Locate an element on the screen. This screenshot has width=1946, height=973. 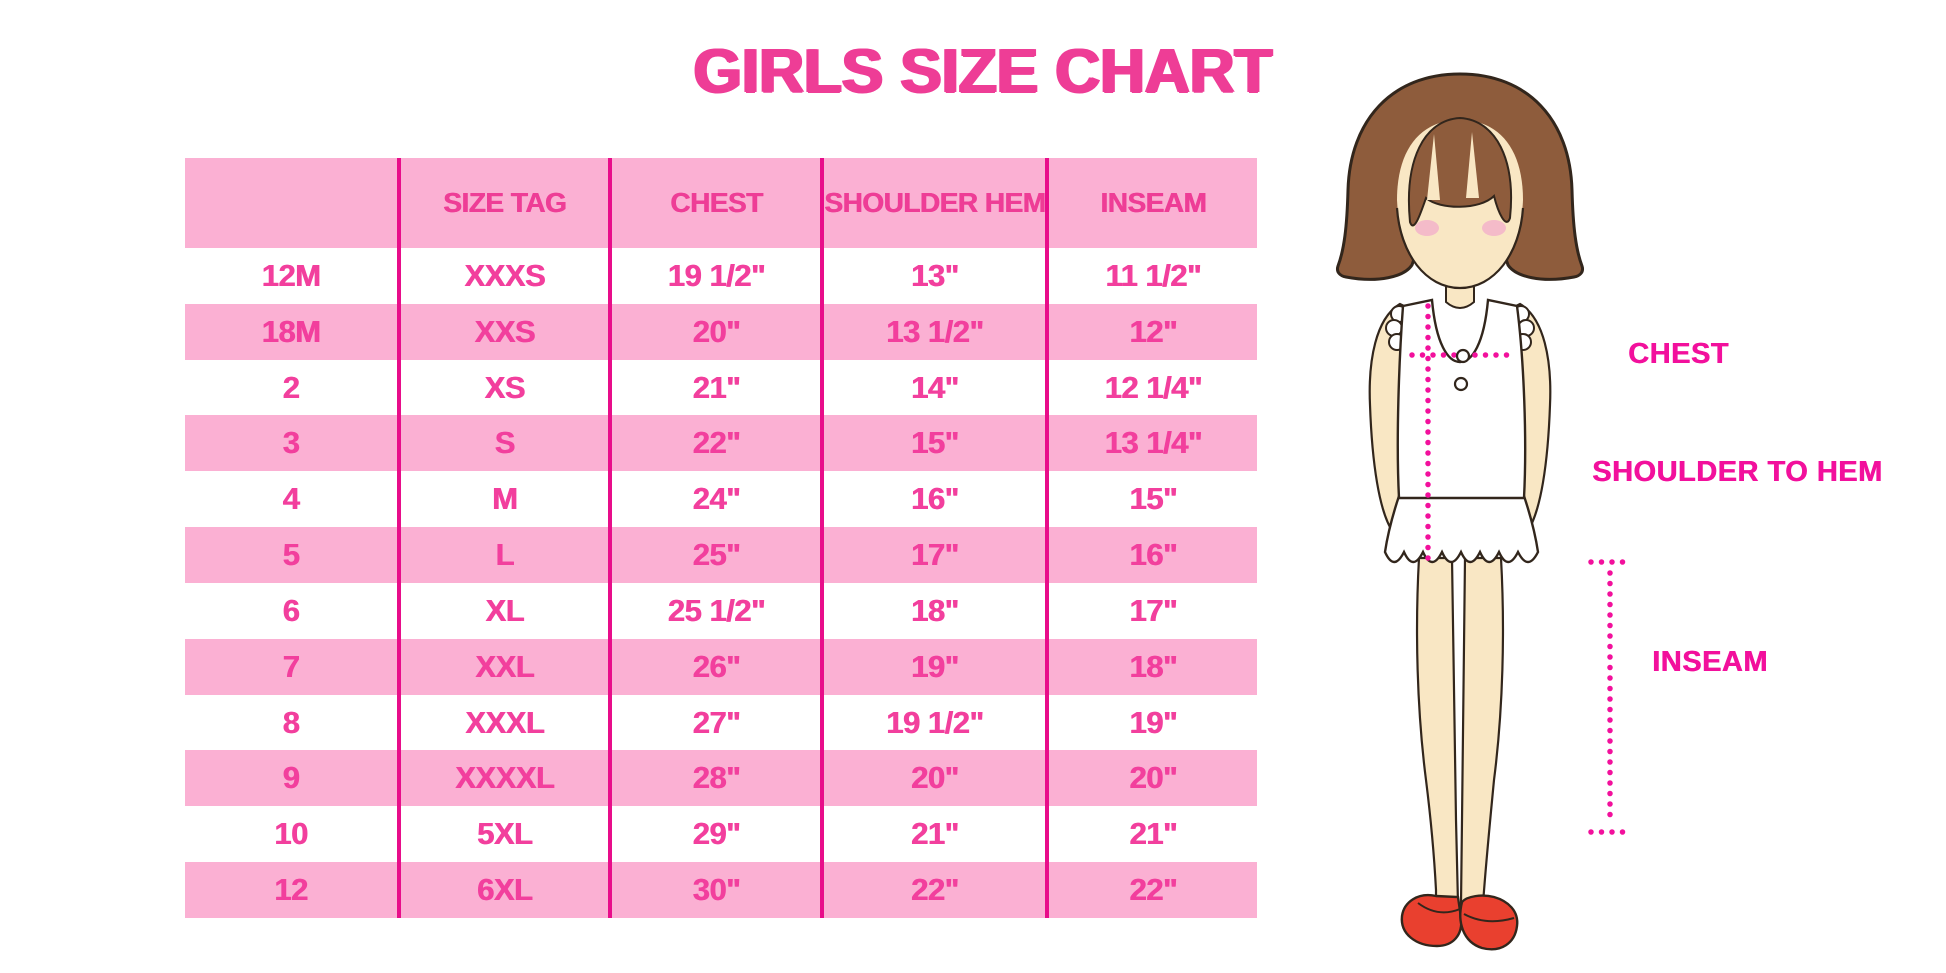
table-cell: 24" is located at coordinates (714, 499).